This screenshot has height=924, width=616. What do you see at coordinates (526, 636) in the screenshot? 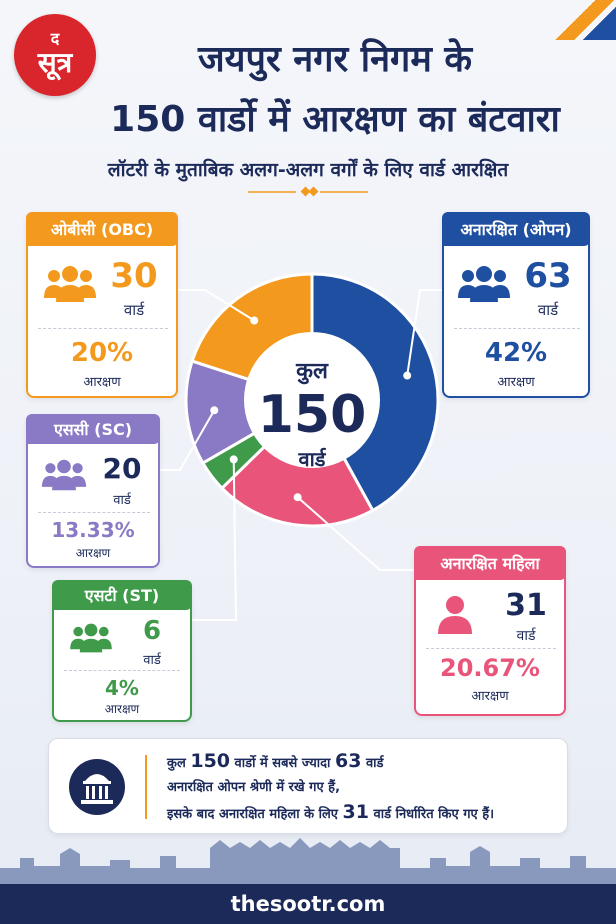
I see `card-women-unit: वार्ड` at bounding box center [526, 636].